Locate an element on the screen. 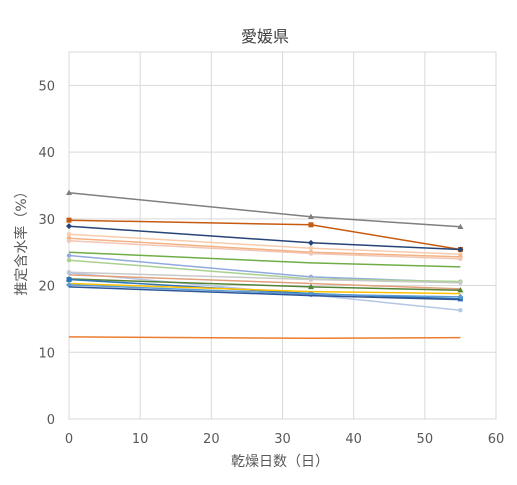 Image resolution: width=517 pixels, height=485 pixels. x-axis-label: 乾燥日数（日） is located at coordinates (280, 462).